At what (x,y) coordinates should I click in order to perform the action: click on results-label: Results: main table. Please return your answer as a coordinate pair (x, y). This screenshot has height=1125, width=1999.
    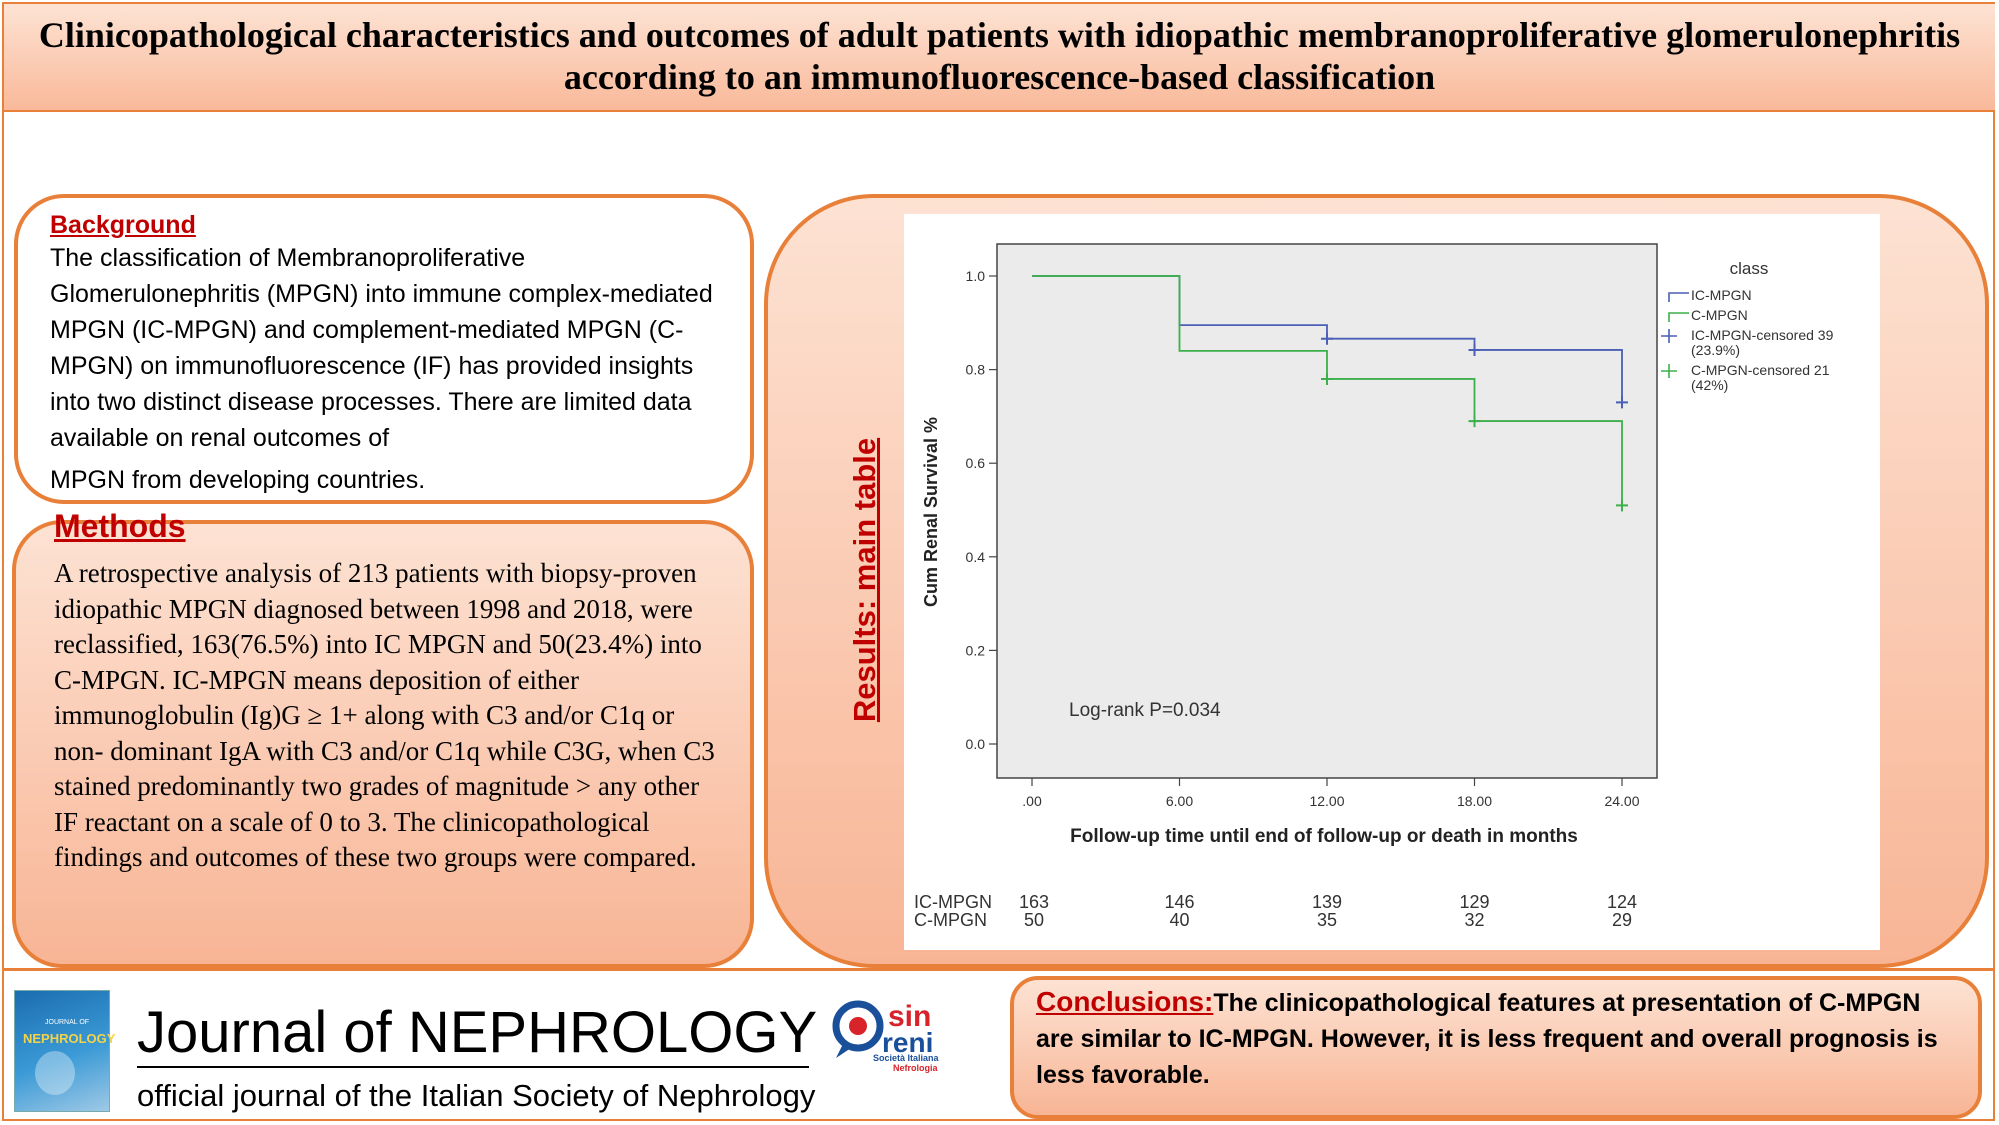
    Looking at the image, I should click on (864, 580).